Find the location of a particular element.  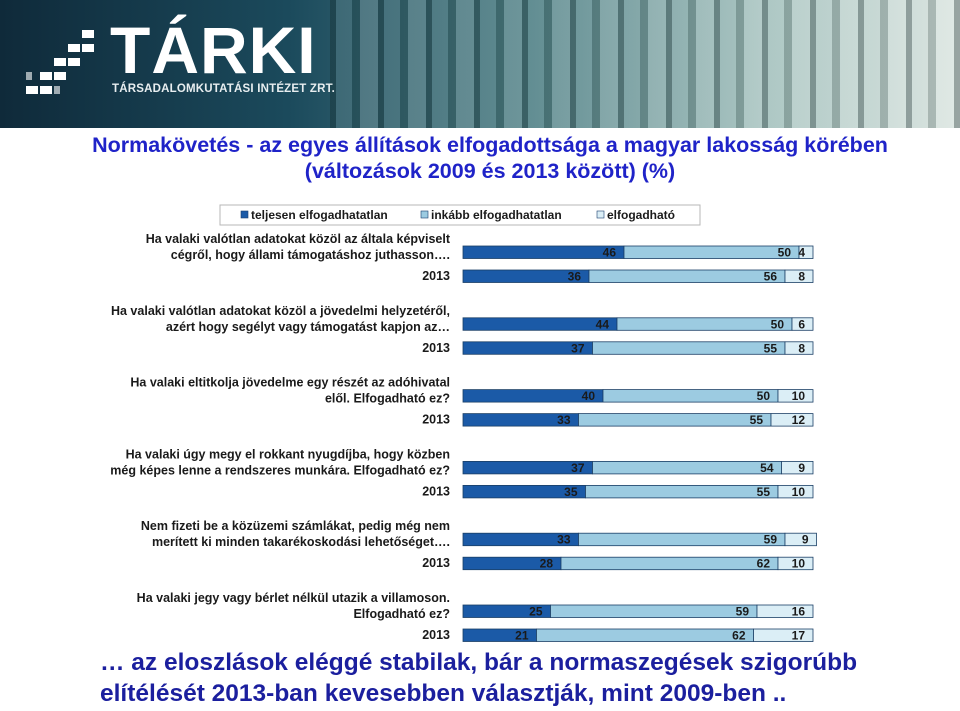

data-label: 16 is located at coordinates (799, 612).